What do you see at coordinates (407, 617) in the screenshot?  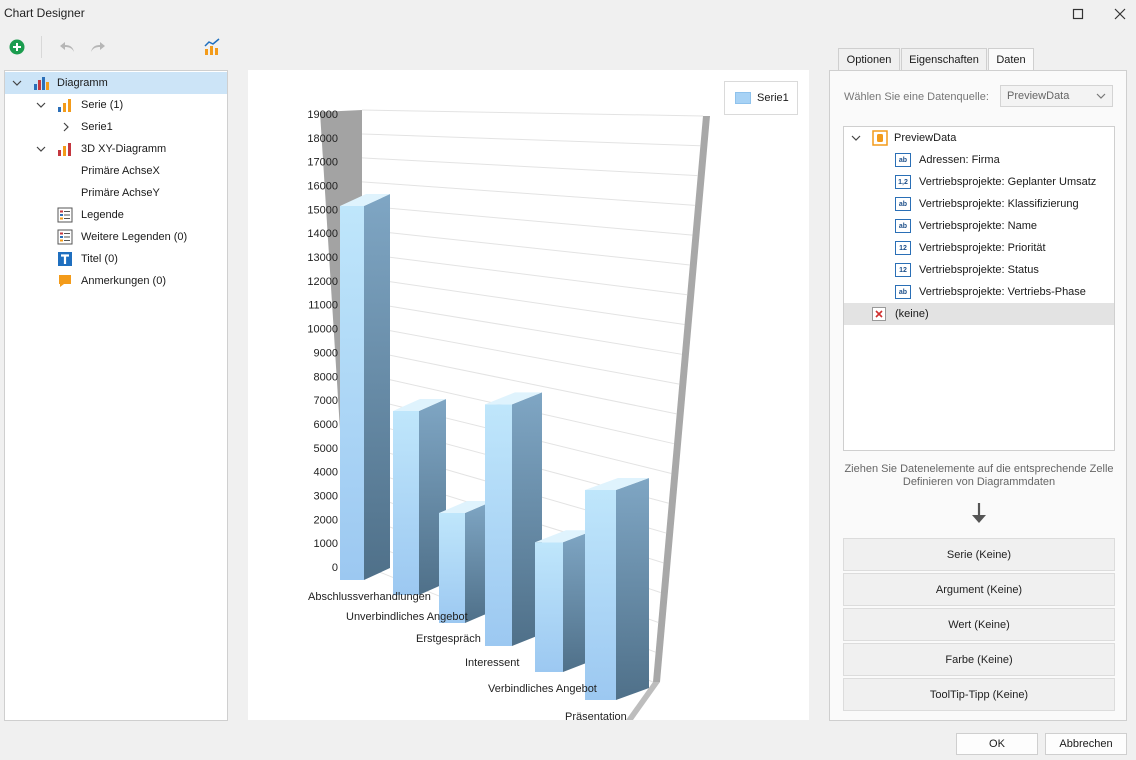 I see `x-category-label: Unverbindliches Angebot` at bounding box center [407, 617].